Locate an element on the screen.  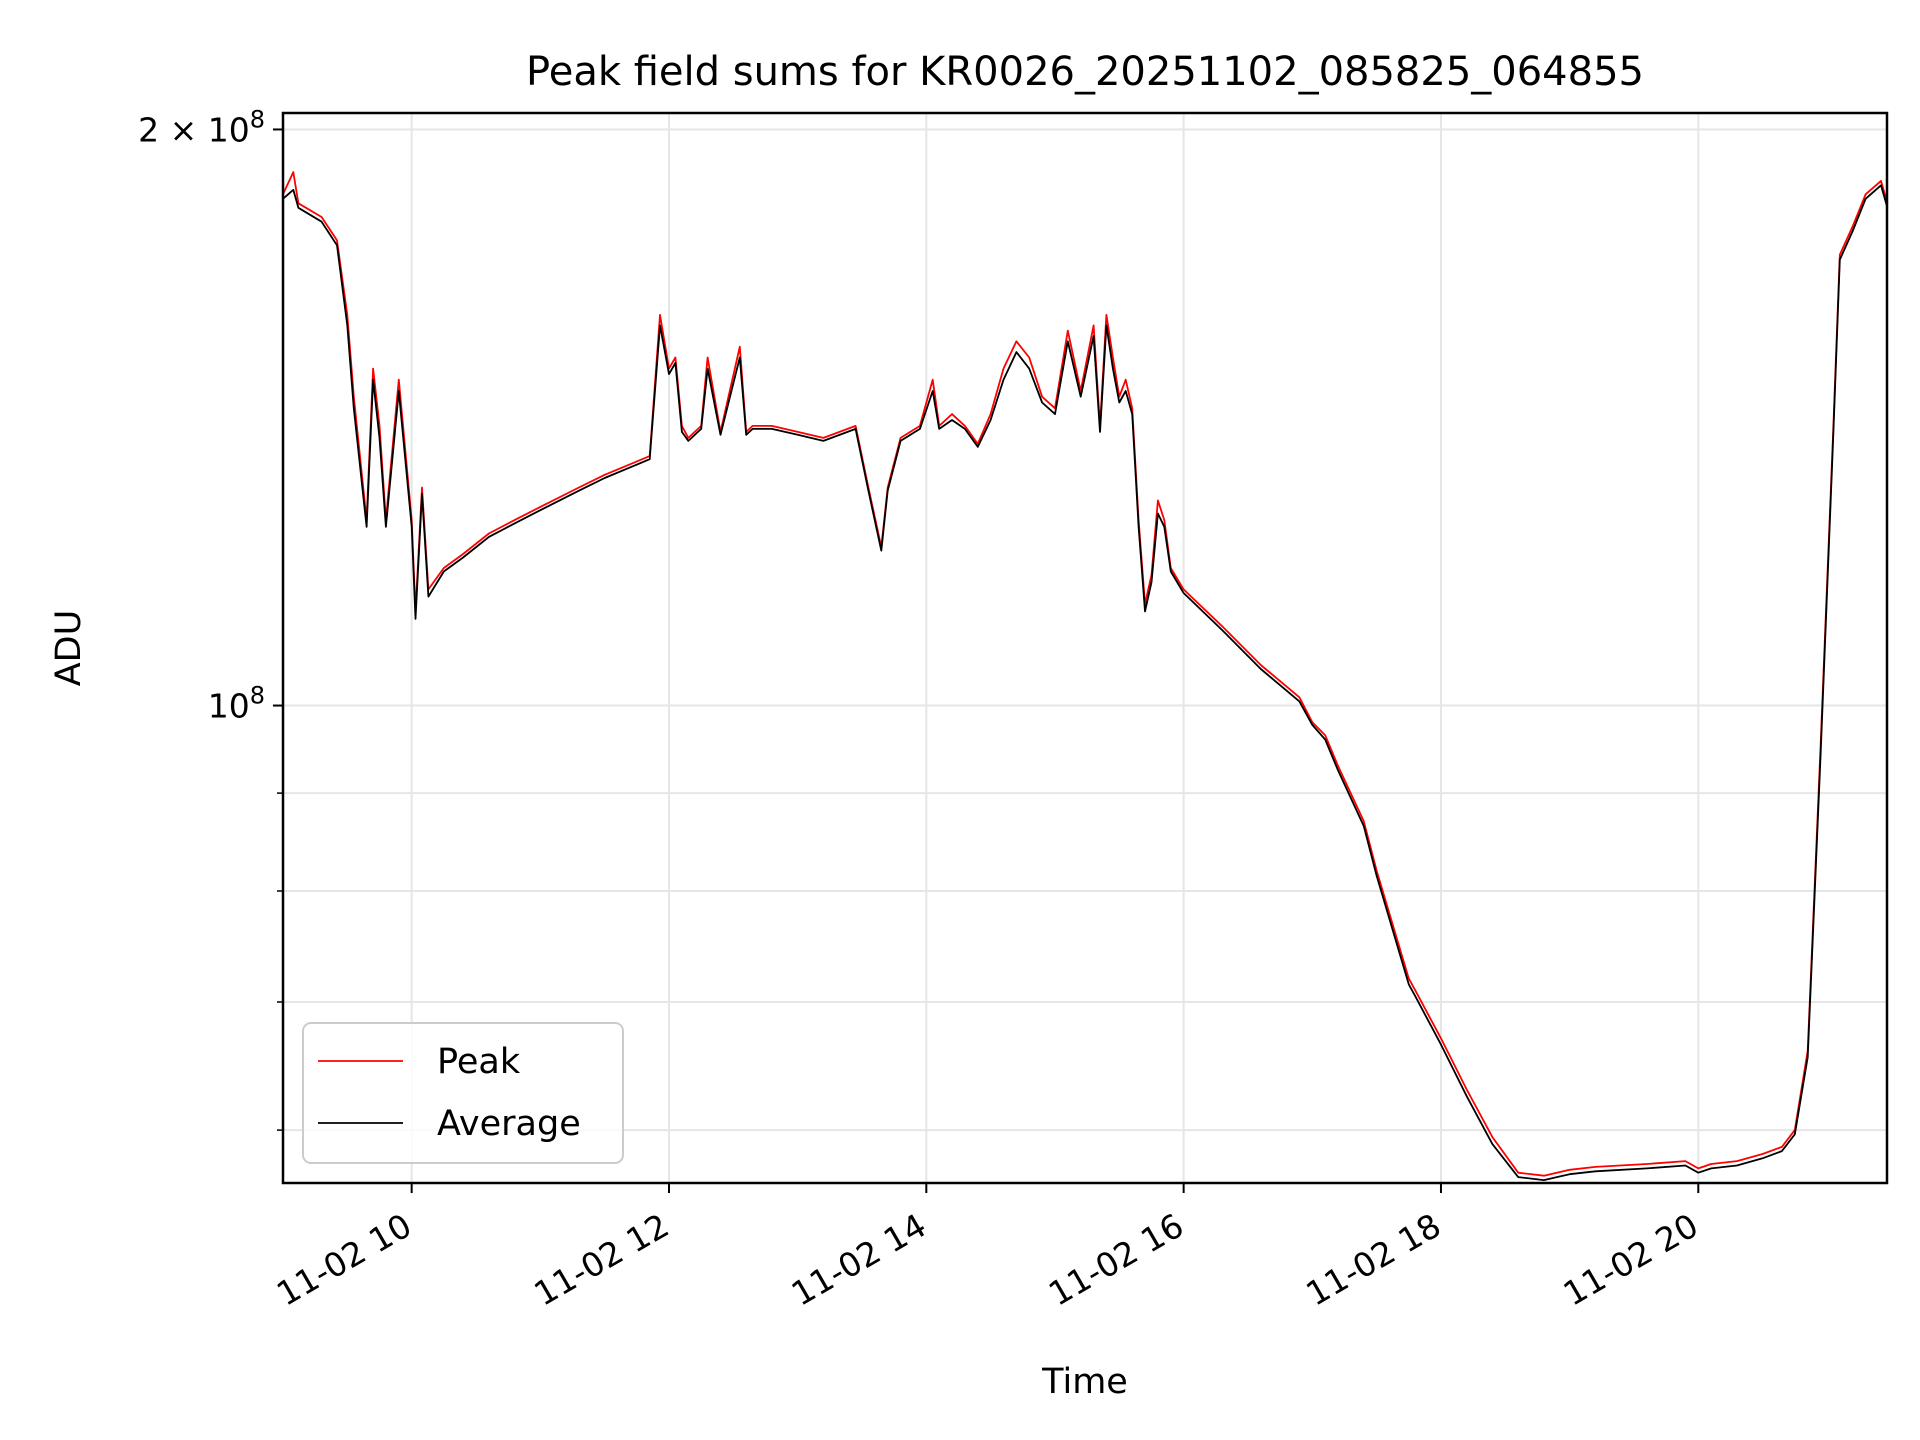
legend-label-peak: Peak is located at coordinates (479, 1062).